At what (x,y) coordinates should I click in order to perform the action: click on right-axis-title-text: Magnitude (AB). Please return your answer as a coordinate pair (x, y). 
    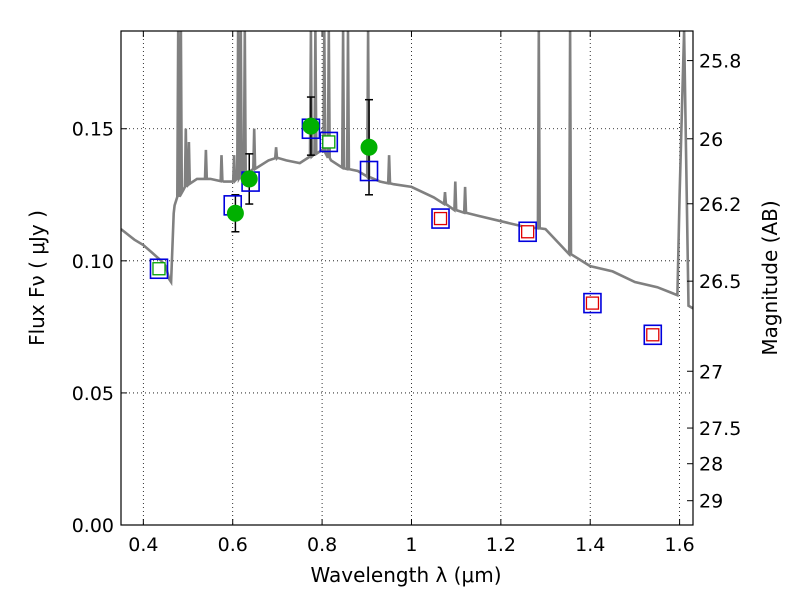
    Looking at the image, I should click on (770, 277).